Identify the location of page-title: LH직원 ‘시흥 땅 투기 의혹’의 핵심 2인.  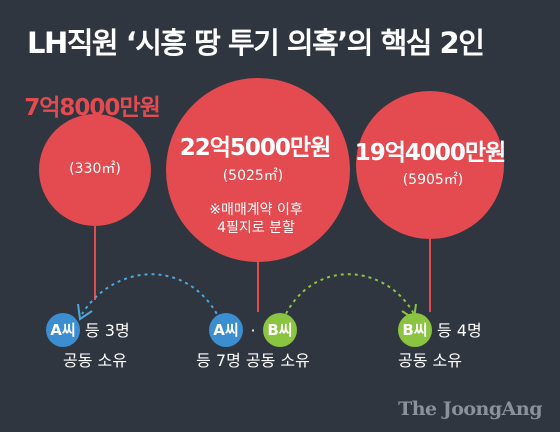
(256, 43).